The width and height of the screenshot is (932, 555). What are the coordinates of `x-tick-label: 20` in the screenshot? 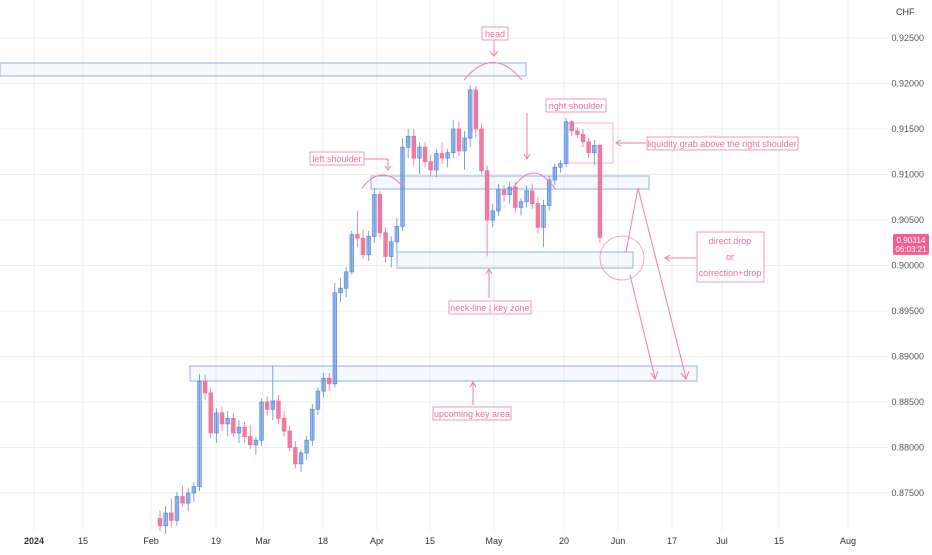 It's located at (564, 541).